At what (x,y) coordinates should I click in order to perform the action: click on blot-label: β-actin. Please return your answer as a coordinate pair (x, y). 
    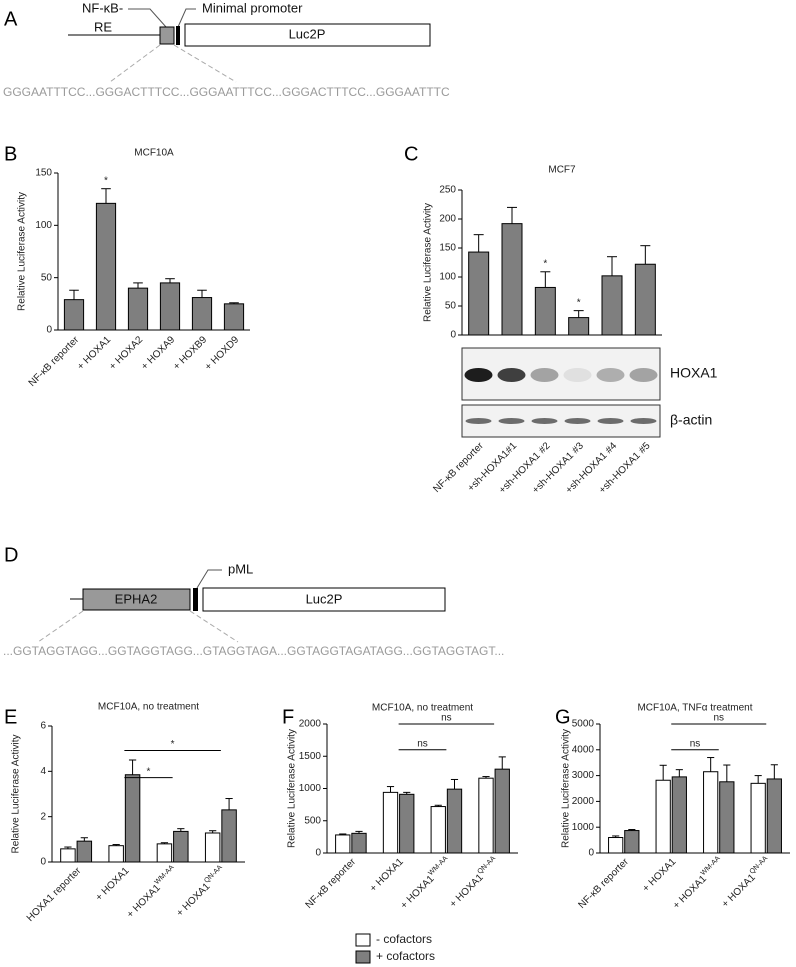
    Looking at the image, I should click on (691, 420).